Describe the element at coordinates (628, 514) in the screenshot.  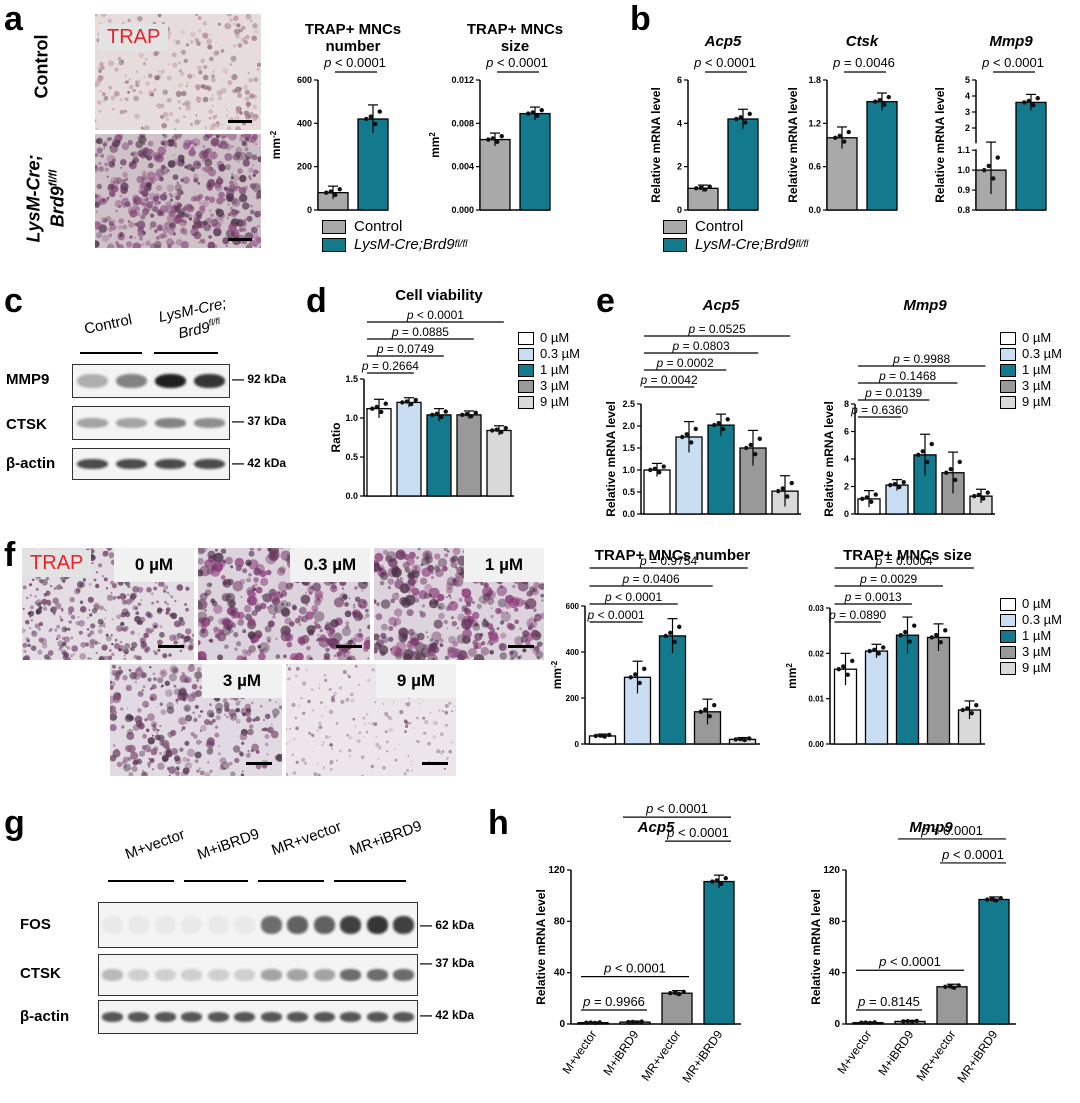
I see `y-tick-label: 0.0` at that location.